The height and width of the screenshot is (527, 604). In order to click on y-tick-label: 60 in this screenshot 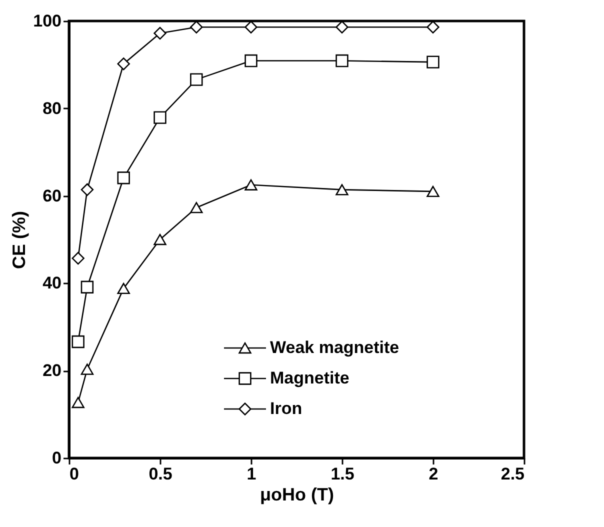, I will do `click(52, 196)`.